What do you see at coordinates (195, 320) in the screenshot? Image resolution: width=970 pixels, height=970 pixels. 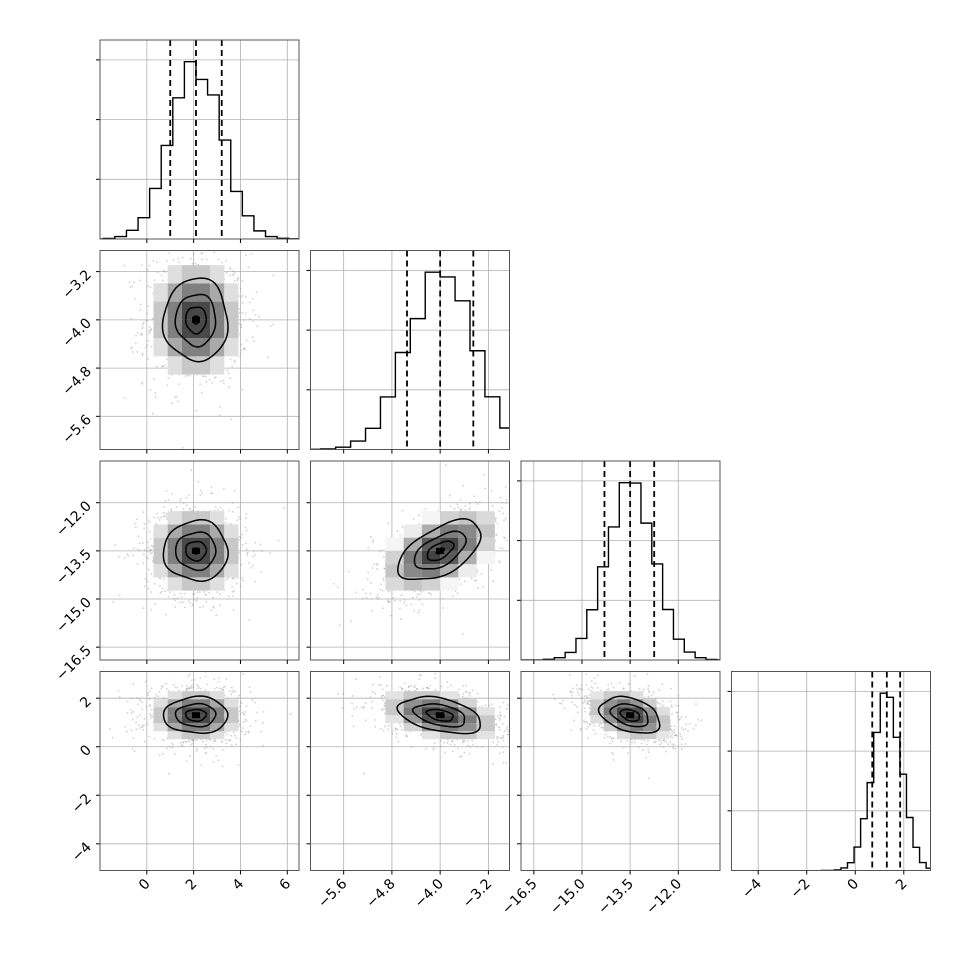 I see `contour` at bounding box center [195, 320].